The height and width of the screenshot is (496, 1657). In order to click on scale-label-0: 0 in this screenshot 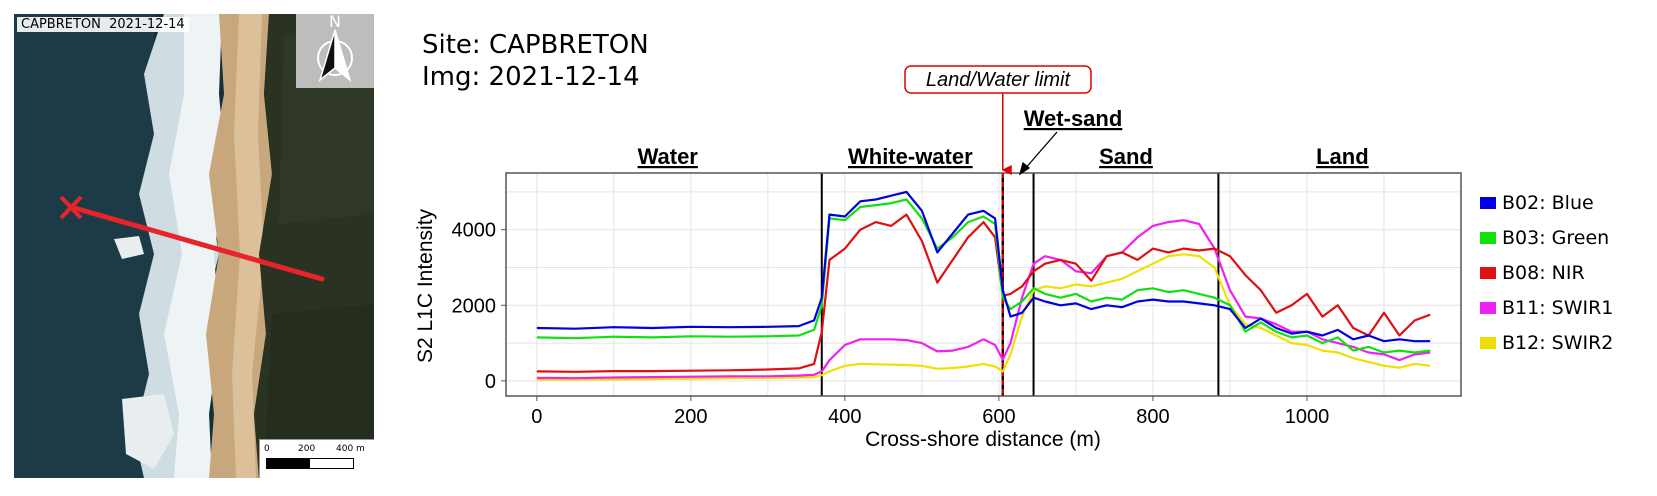, I will do `click(267, 449)`.